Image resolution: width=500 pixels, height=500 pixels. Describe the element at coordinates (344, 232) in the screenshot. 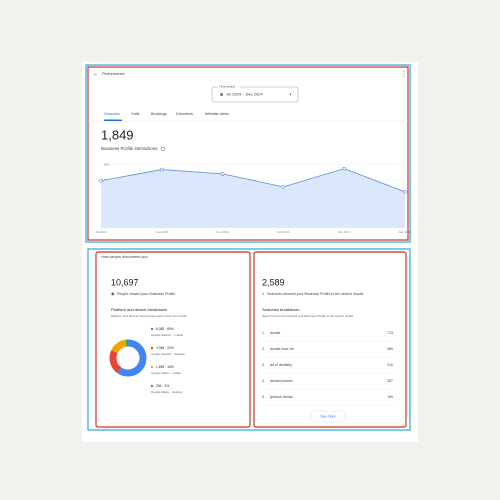

I see `x-tick-label: Nov 2024` at that location.